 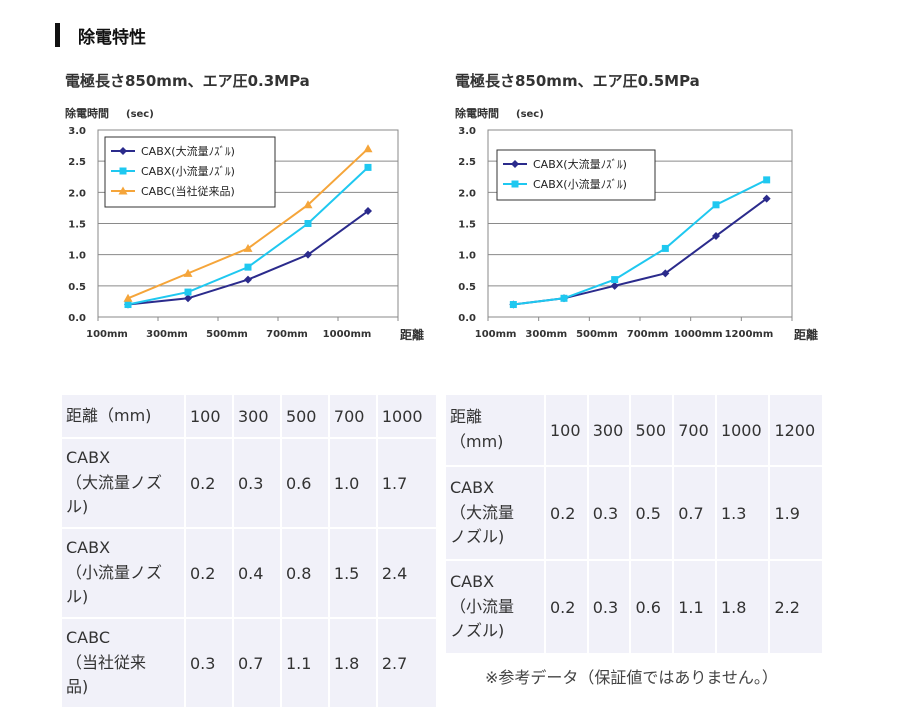 I want to click on table-cell: 0.2, so click(x=566, y=607).